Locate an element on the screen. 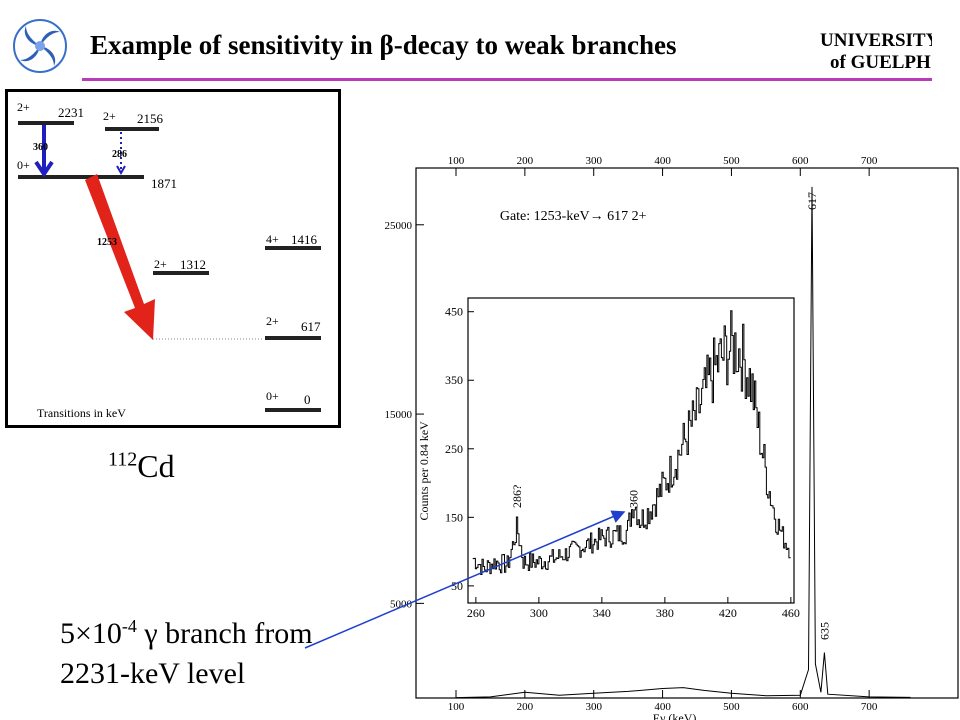 This screenshot has height=720, width=960. transition-360-label: 360 is located at coordinates (40, 147).